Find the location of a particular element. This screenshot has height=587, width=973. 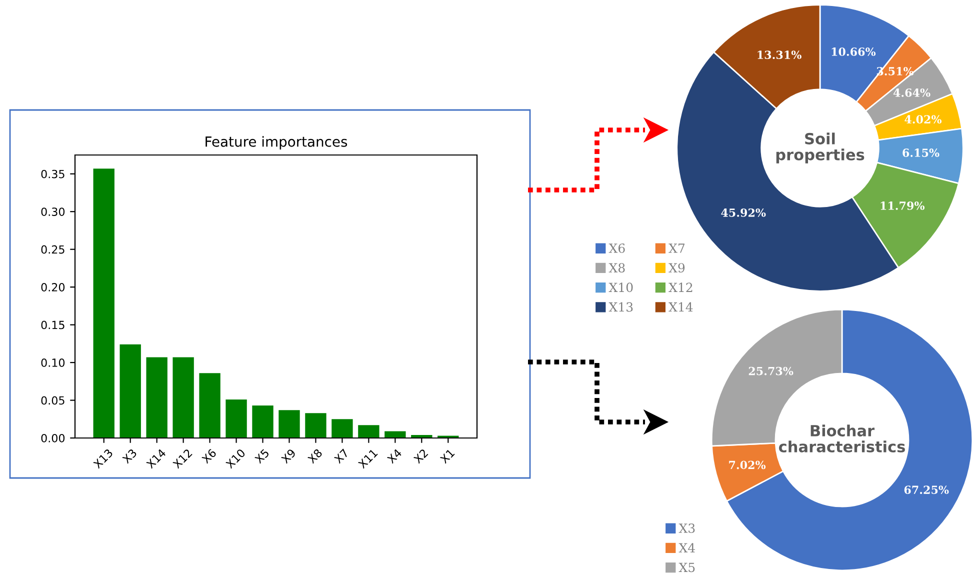

data-label: 6.15% is located at coordinates (921, 152).